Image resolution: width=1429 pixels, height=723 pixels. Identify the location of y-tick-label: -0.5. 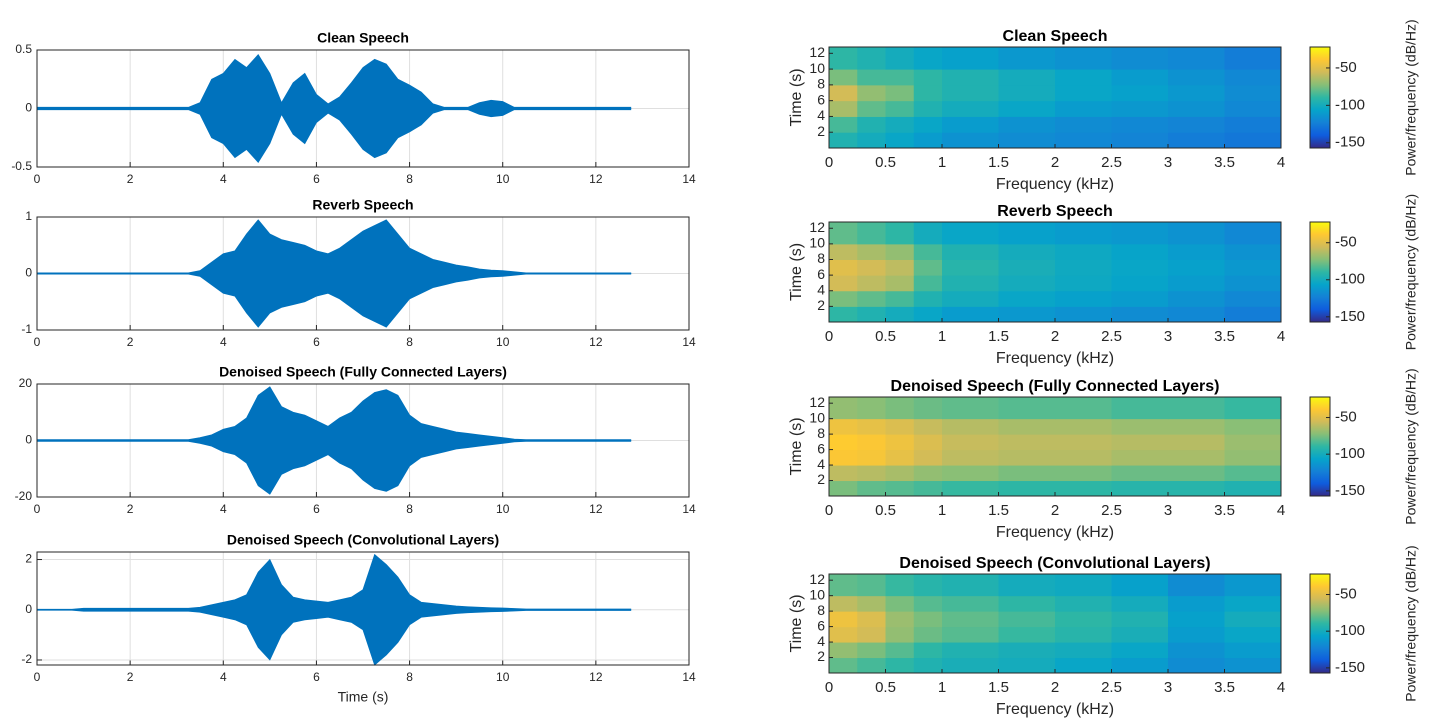
(21, 166).